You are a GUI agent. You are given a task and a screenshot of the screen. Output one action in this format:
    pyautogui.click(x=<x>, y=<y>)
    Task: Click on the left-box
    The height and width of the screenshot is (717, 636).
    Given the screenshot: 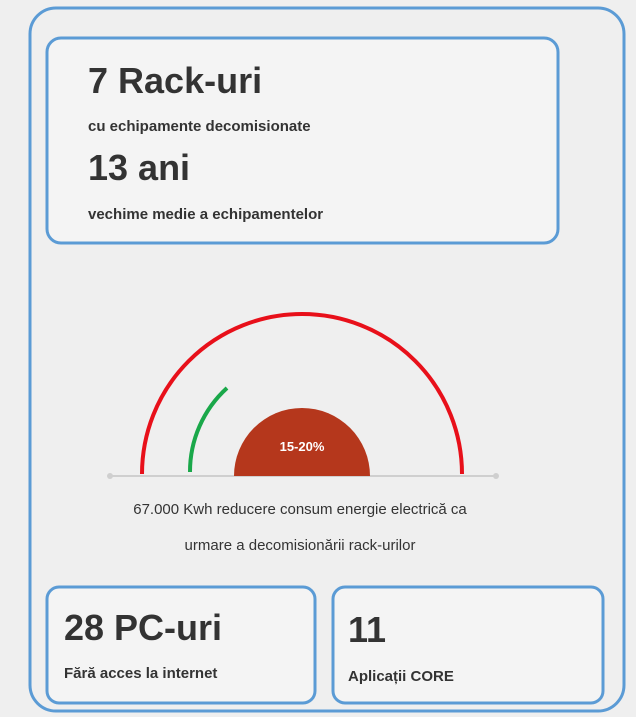 What is the action you would take?
    pyautogui.click(x=181, y=645)
    